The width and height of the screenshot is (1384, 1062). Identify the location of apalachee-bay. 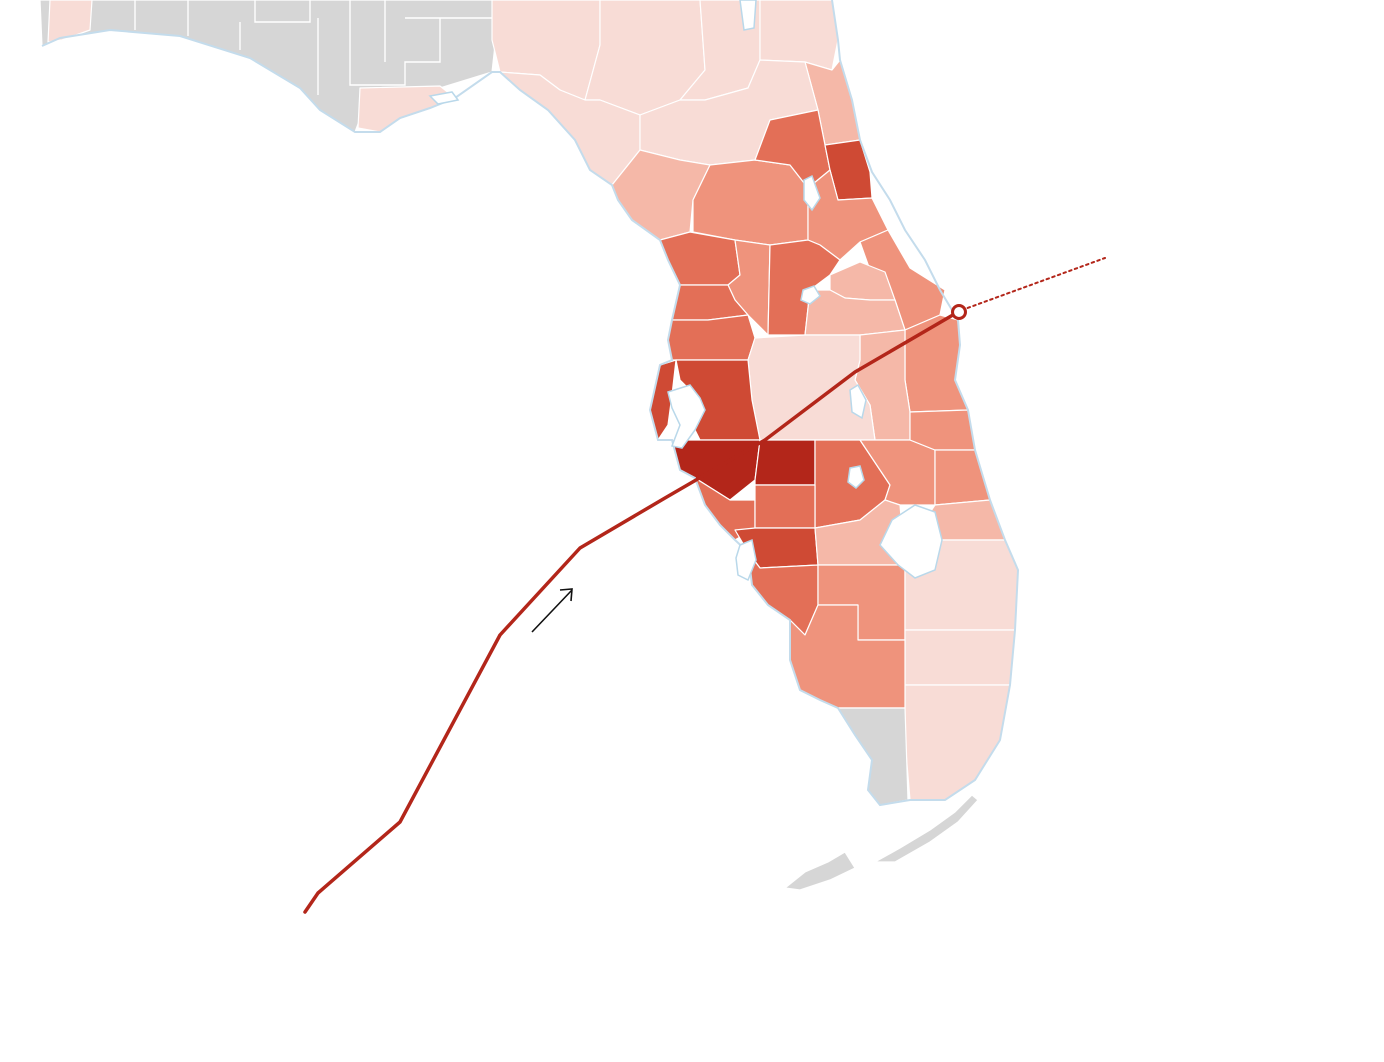
(444, 98).